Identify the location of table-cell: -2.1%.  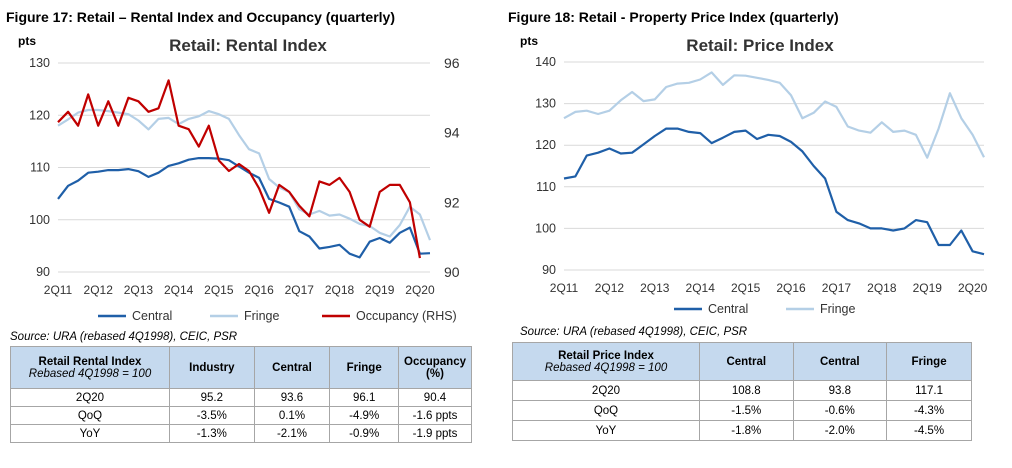
(292, 433).